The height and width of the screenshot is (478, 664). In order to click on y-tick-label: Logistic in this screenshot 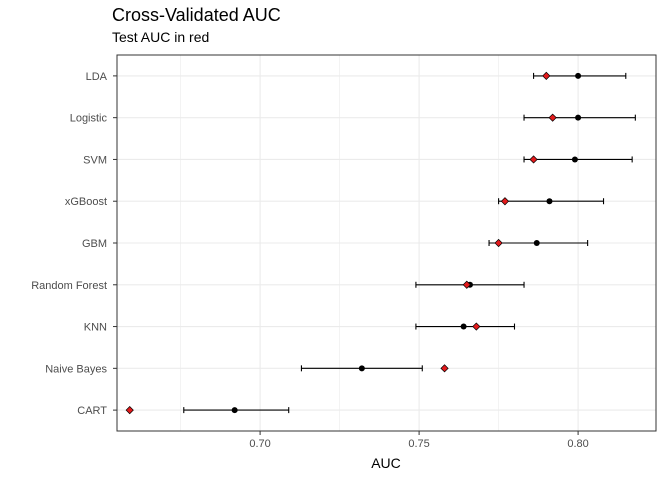, I will do `click(89, 119)`.